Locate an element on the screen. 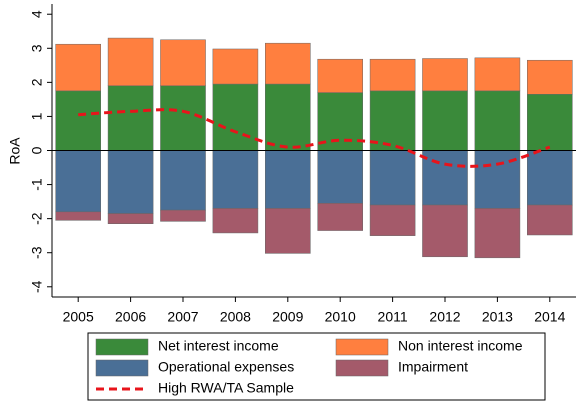 The width and height of the screenshot is (578, 404). x-tick-label: 2009 is located at coordinates (287, 317).